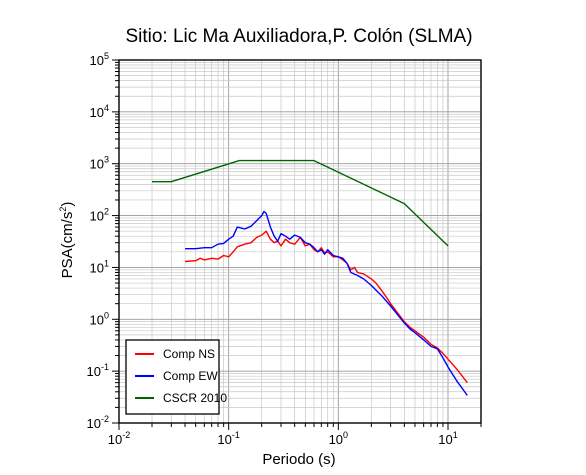  What do you see at coordinates (195, 398) in the screenshot?
I see `legend-label-cscr: CSCR 2010` at bounding box center [195, 398].